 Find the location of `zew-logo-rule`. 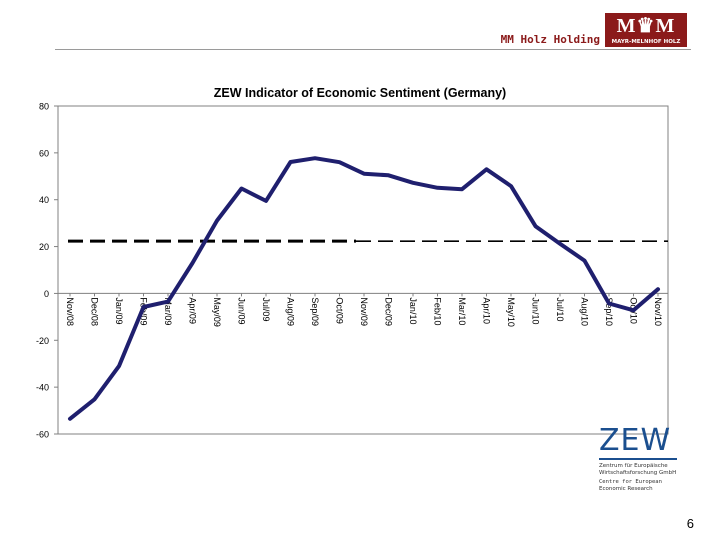

zew-logo-rule is located at coordinates (638, 459).